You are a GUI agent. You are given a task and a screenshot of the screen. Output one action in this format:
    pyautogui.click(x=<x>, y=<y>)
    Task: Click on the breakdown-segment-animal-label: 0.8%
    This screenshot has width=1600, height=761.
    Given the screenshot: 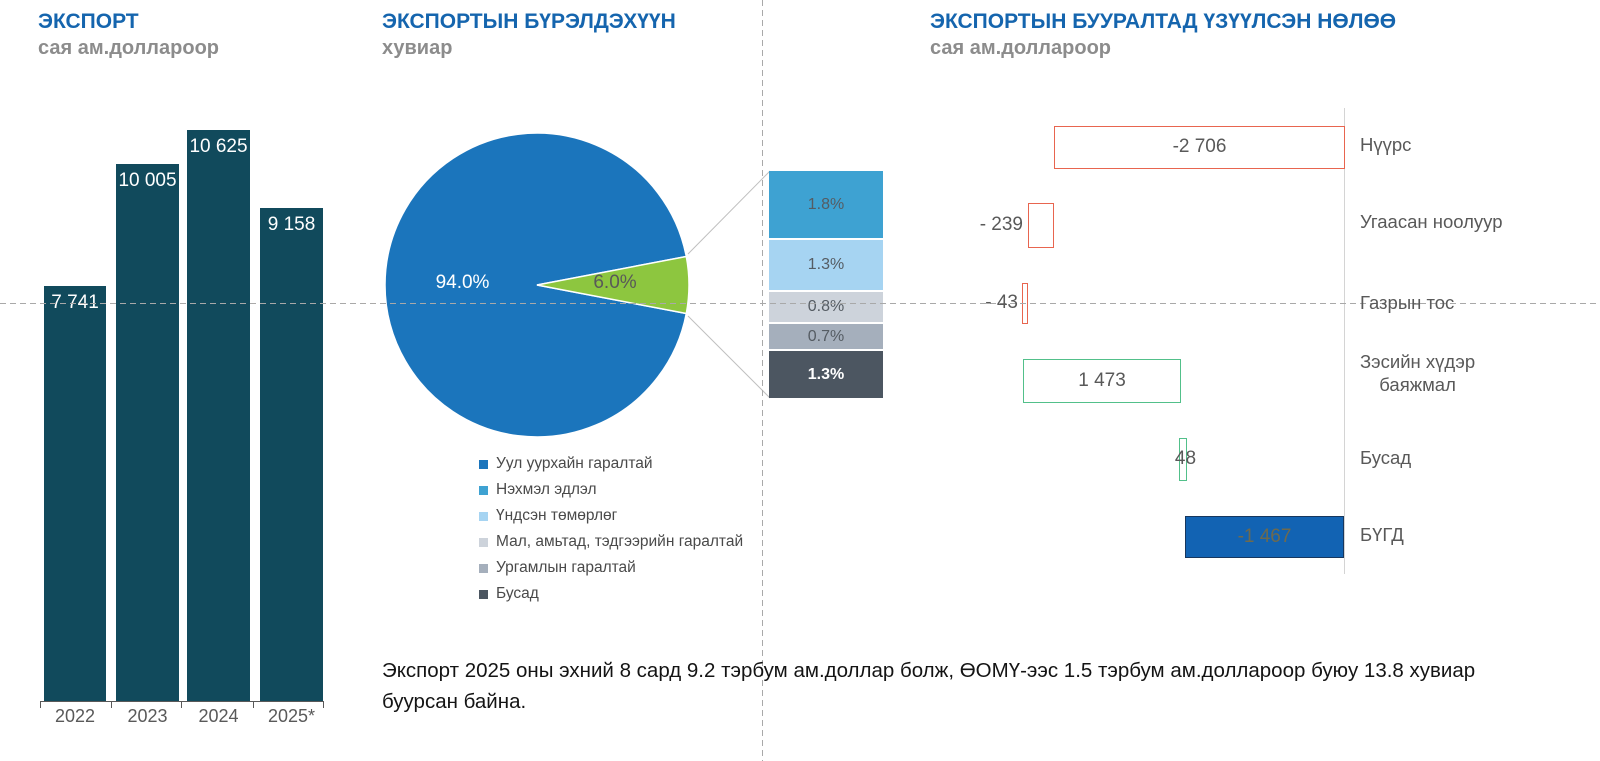 What is the action you would take?
    pyautogui.click(x=826, y=306)
    